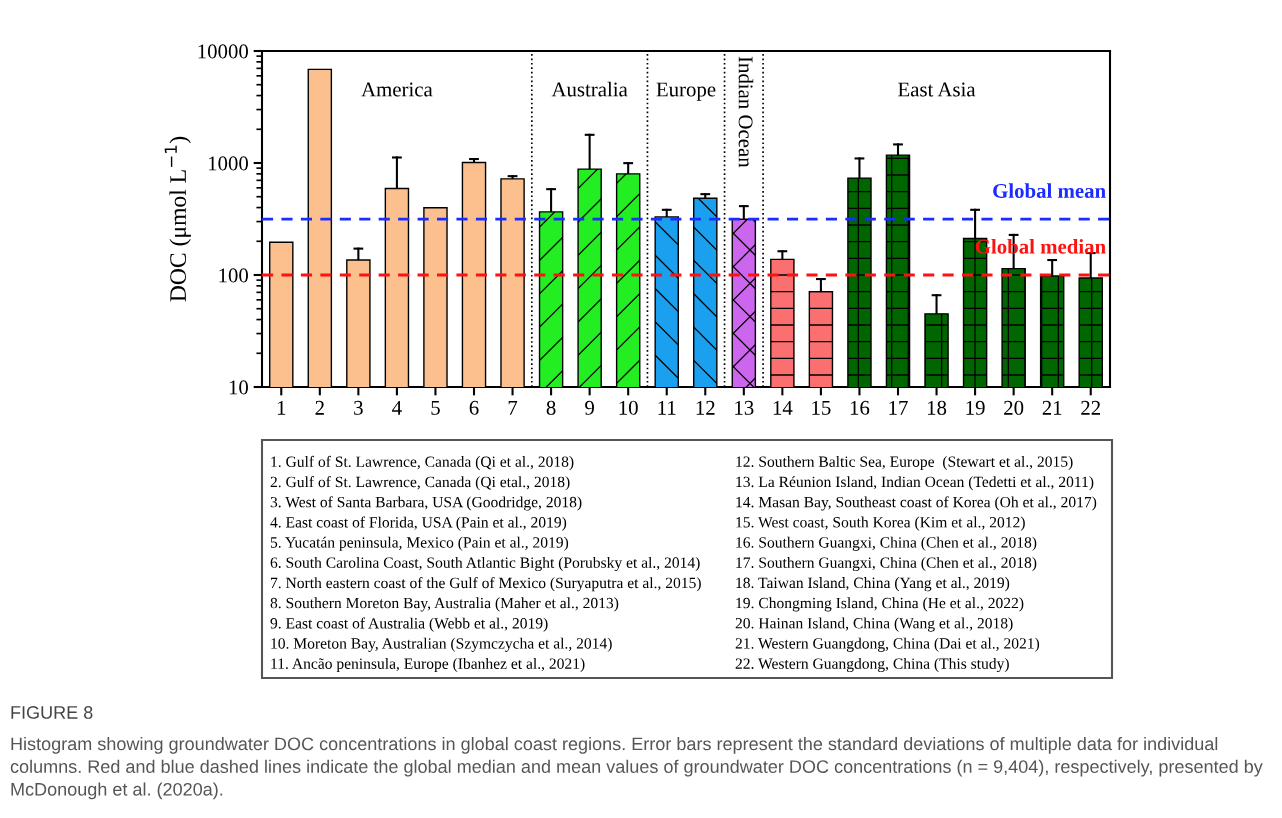 This screenshot has height=818, width=1282. What do you see at coordinates (667, 407) in the screenshot?
I see `x-tick-label: 11` at bounding box center [667, 407].